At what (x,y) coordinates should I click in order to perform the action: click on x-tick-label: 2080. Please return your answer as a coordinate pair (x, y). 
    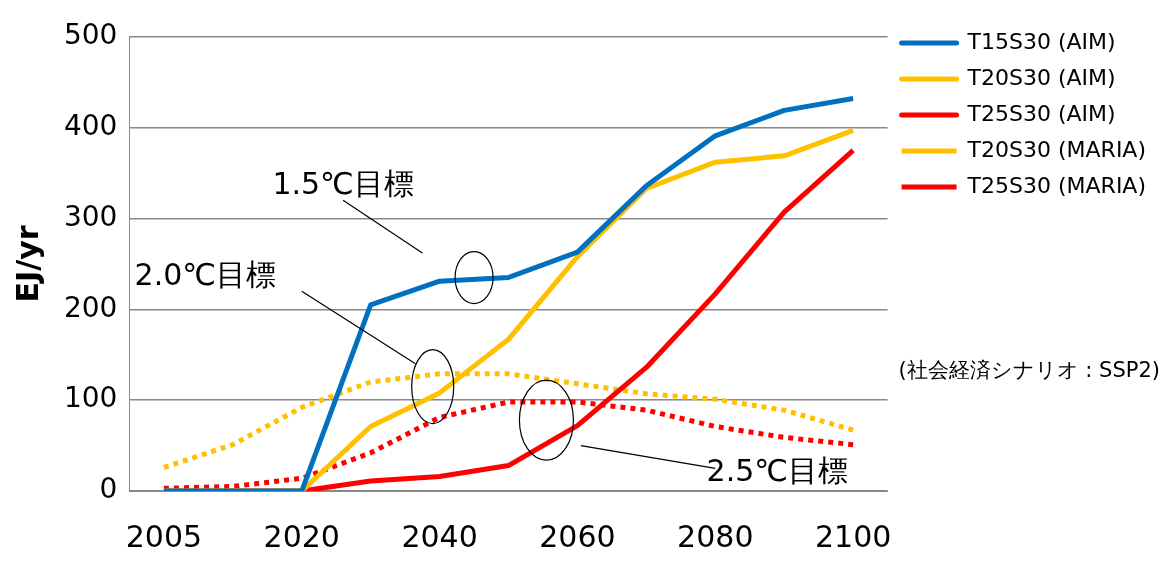
    Looking at the image, I should click on (715, 536).